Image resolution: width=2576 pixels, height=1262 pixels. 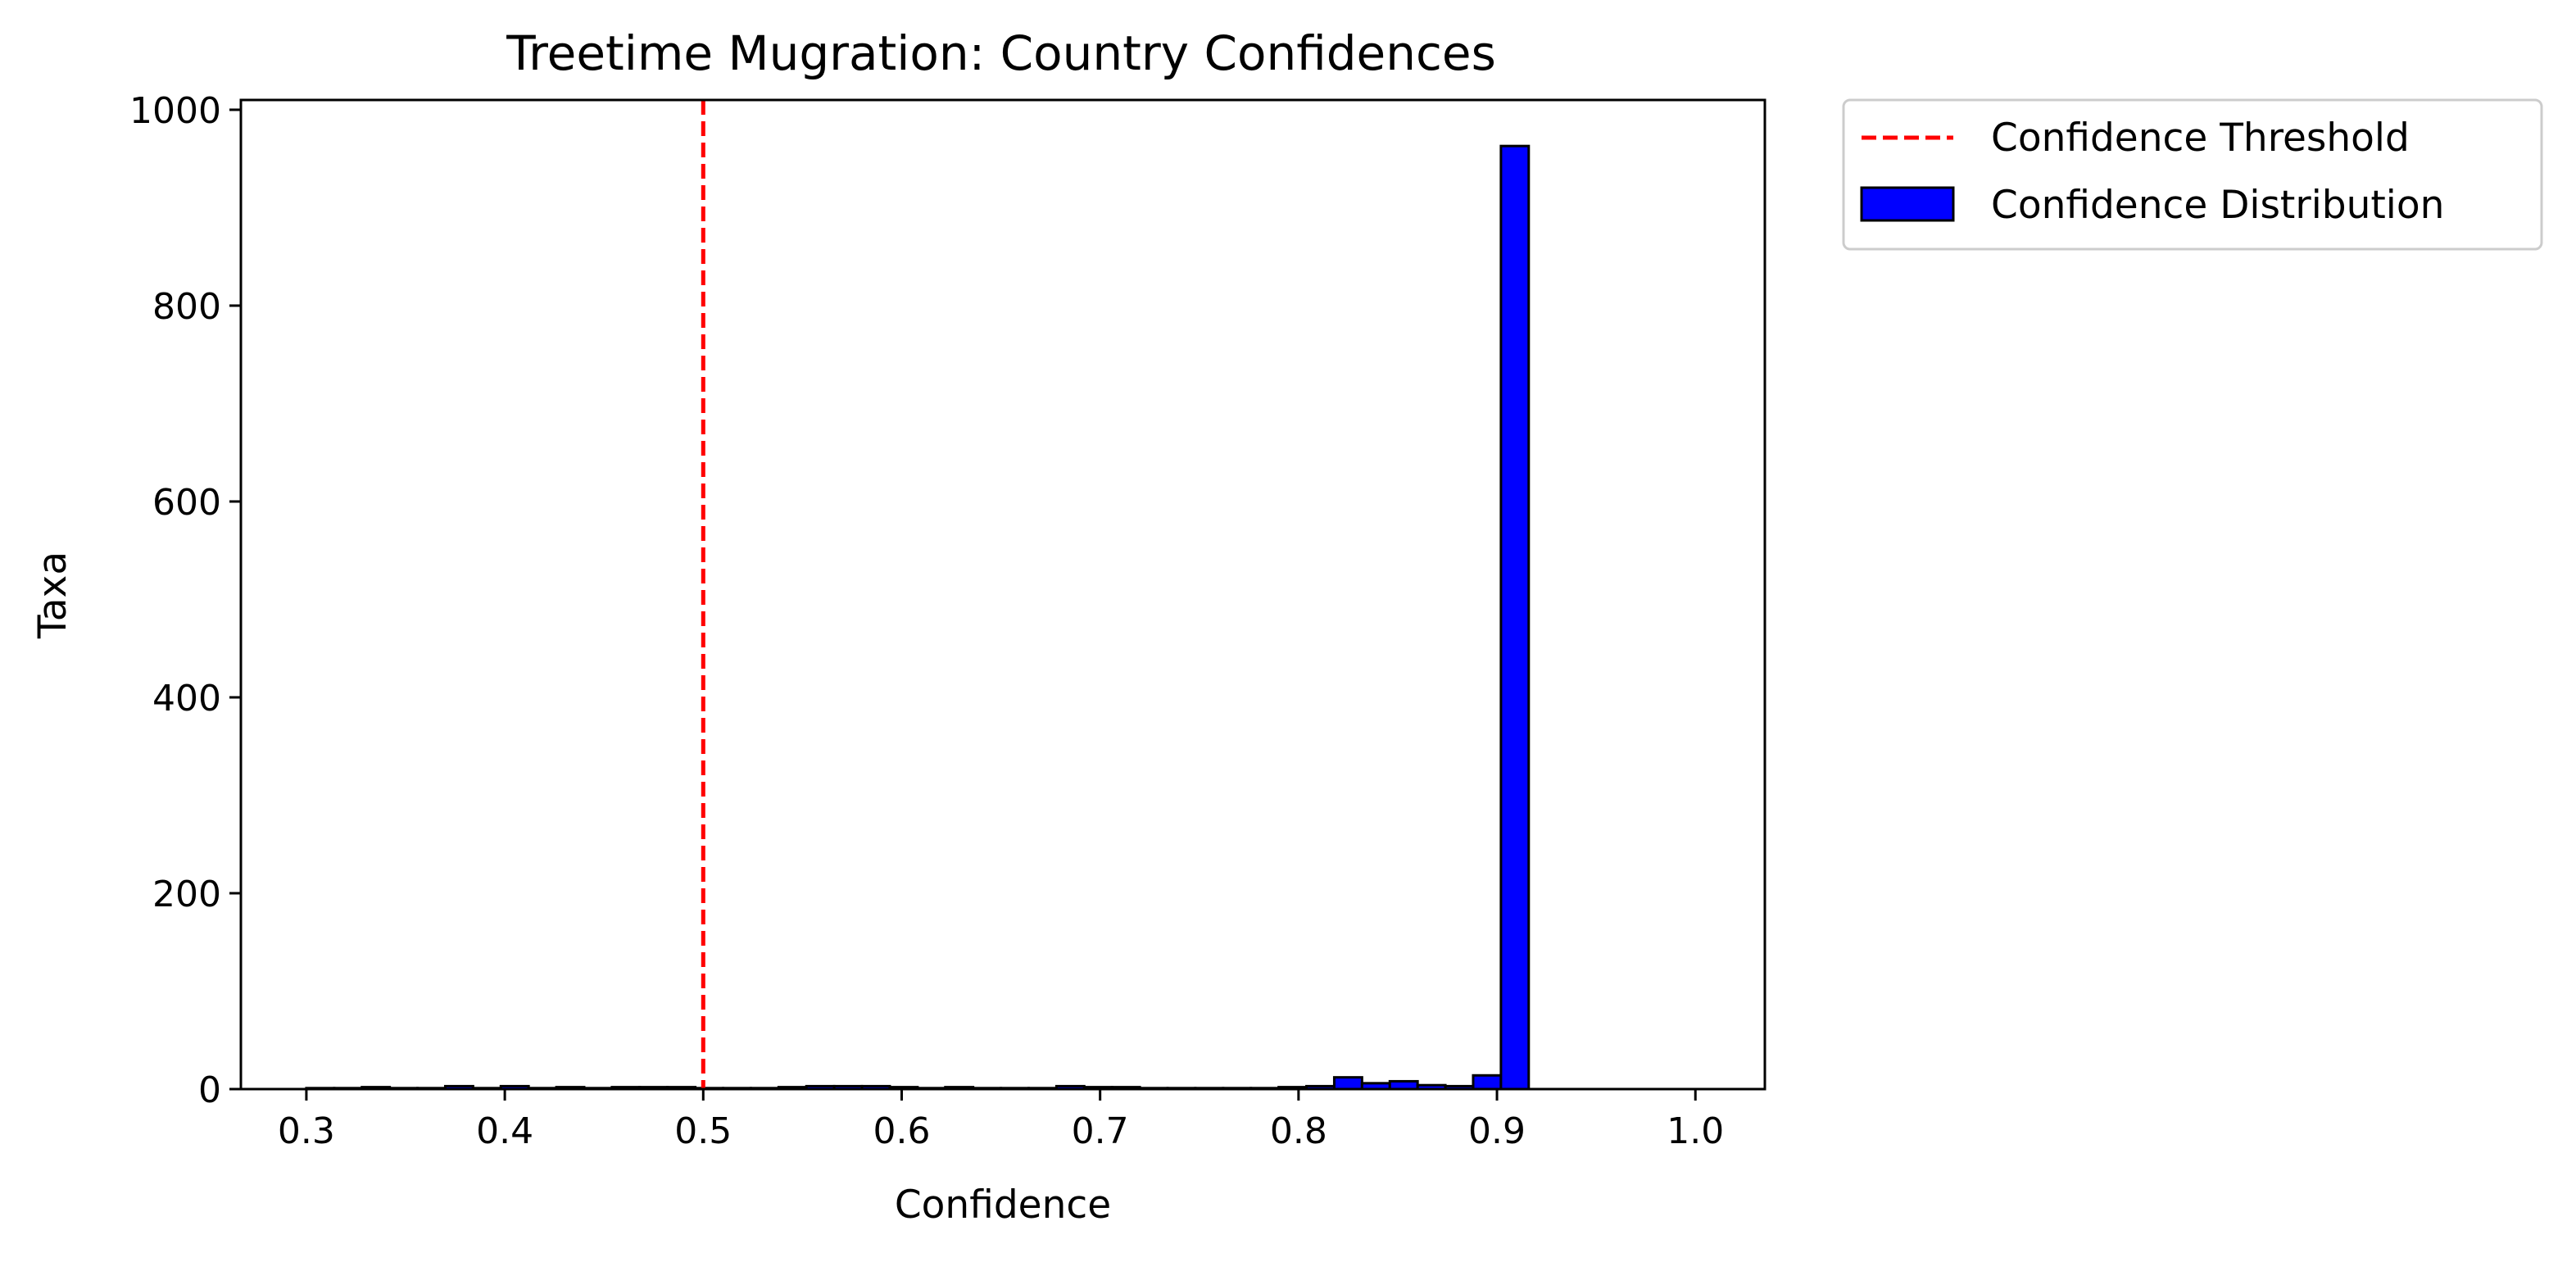 What do you see at coordinates (306, 1131) in the screenshot?
I see `x-tick-label: 0.3` at bounding box center [306, 1131].